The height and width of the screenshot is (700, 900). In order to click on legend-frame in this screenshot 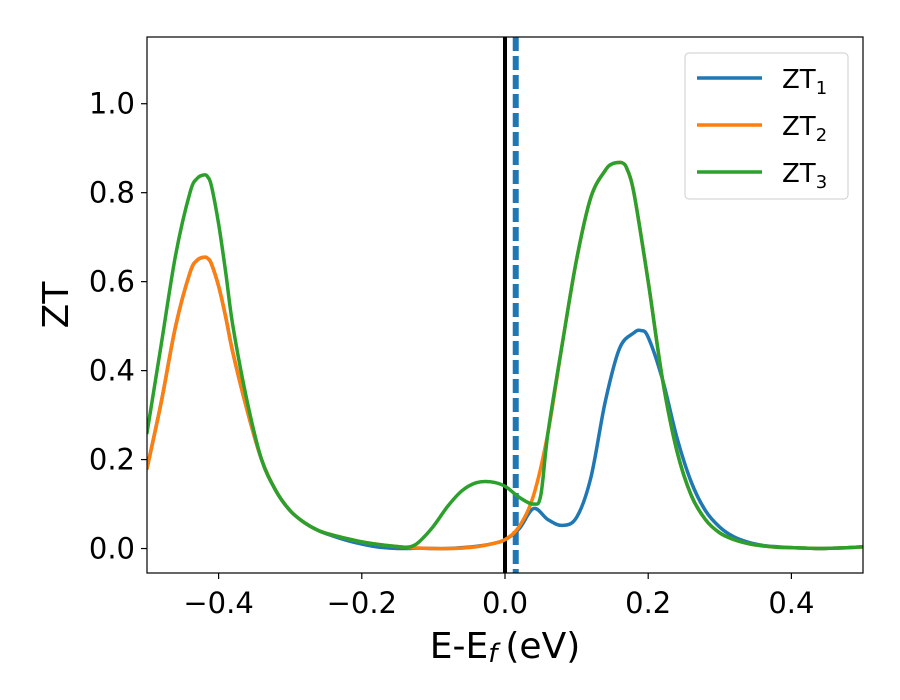, I will do `click(766, 126)`.